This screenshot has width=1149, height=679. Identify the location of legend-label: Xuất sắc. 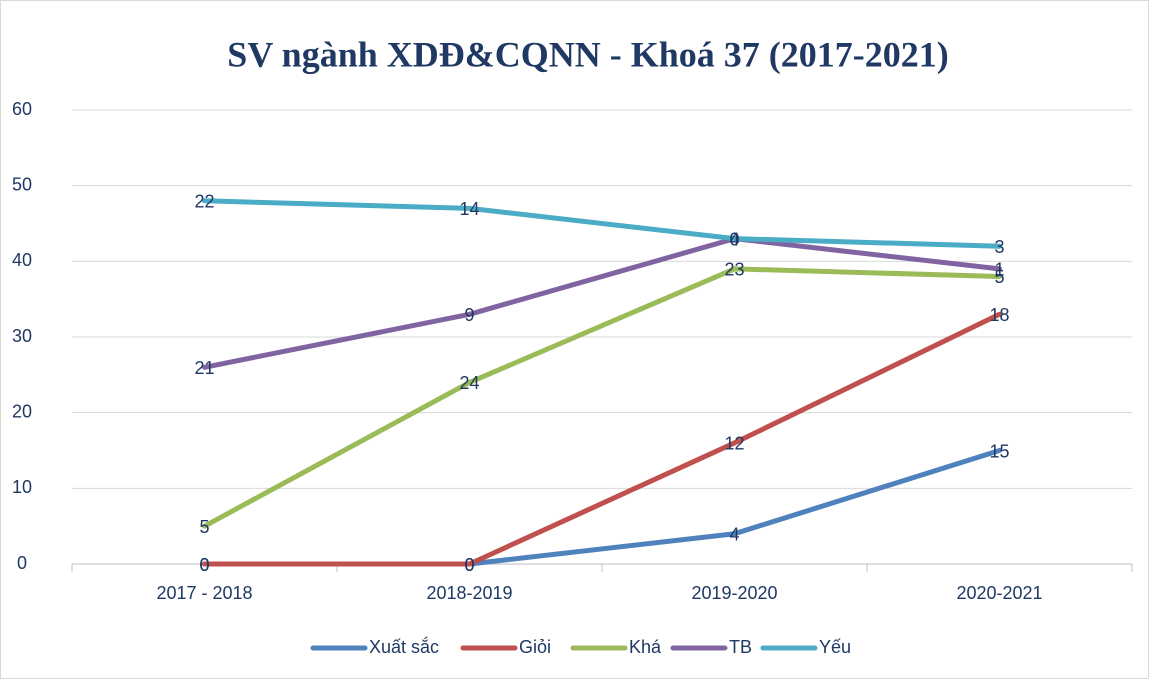
(404, 646).